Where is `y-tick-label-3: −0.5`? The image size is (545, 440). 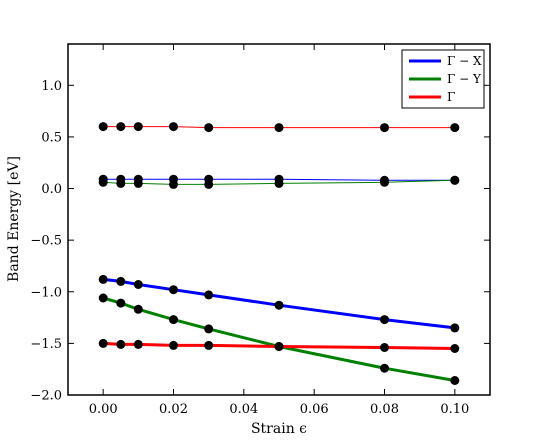 y-tick-label-3: −0.5 is located at coordinates (46, 241).